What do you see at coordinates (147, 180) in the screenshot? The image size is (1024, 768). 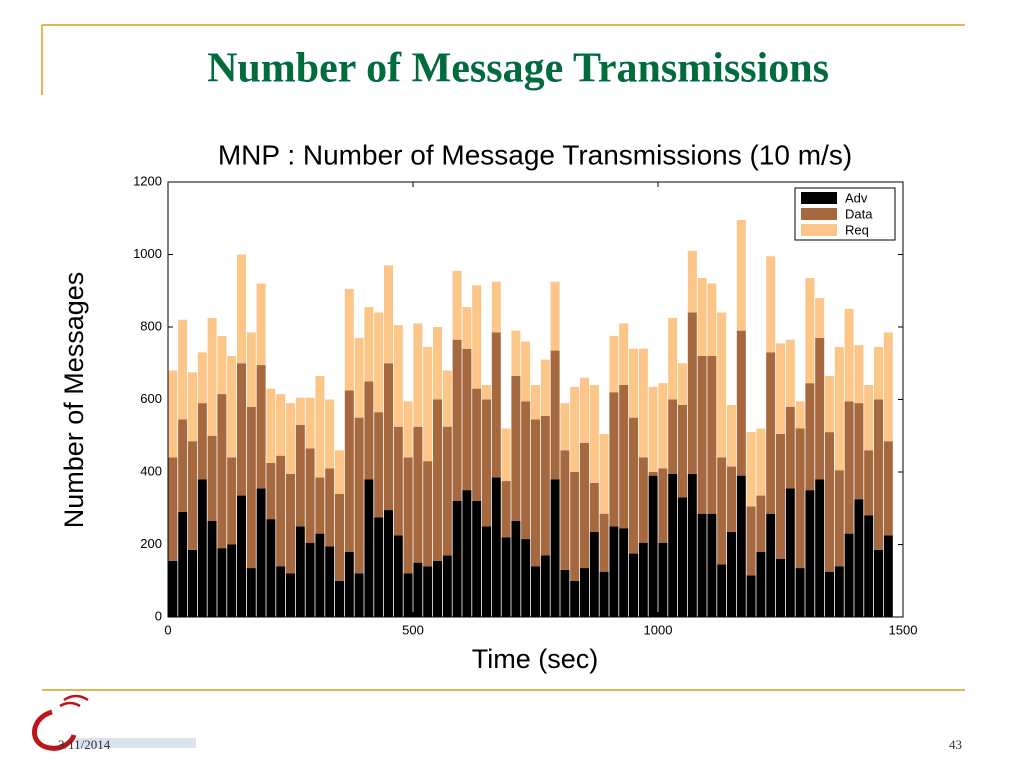 I see `y-tick-label: 1200` at bounding box center [147, 180].